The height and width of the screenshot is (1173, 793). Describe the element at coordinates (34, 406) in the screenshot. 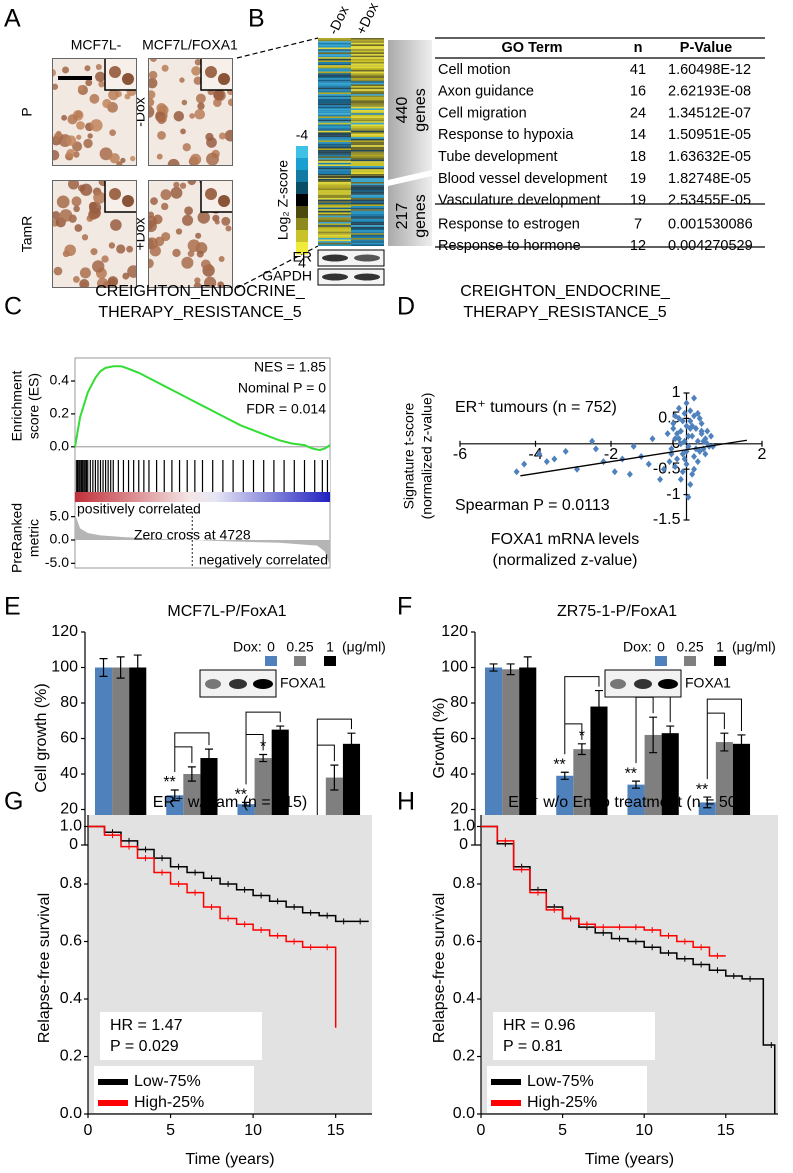

I see `y-axis-label: score (ES)` at that location.